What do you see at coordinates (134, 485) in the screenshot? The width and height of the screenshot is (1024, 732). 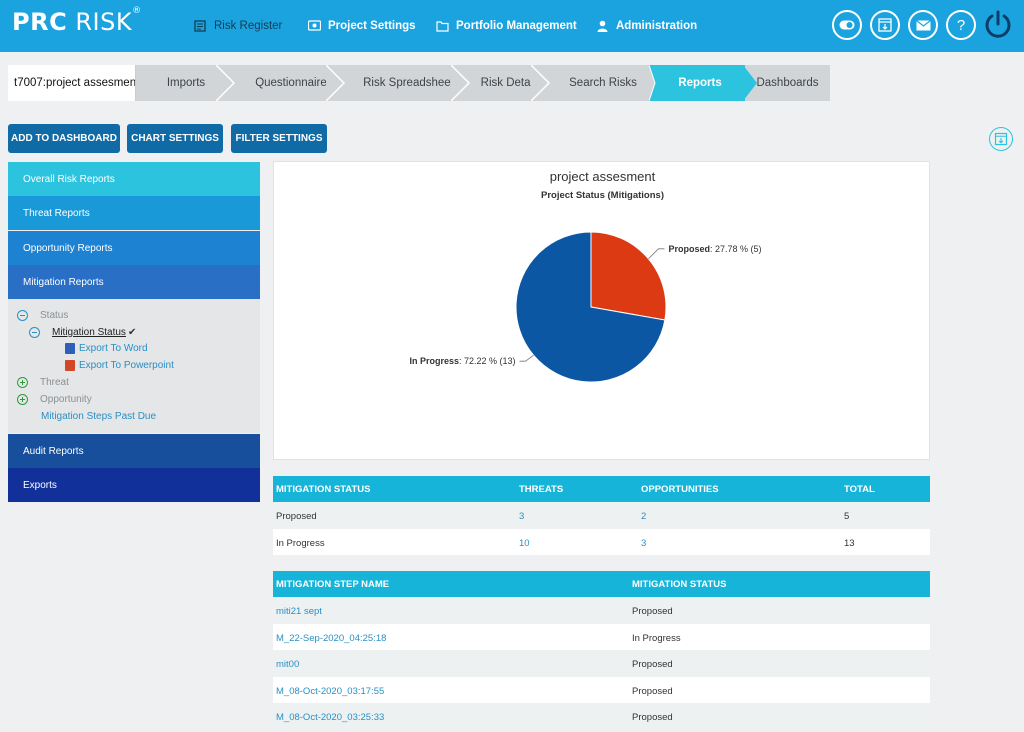 I see `menu-exports: Exports` at bounding box center [134, 485].